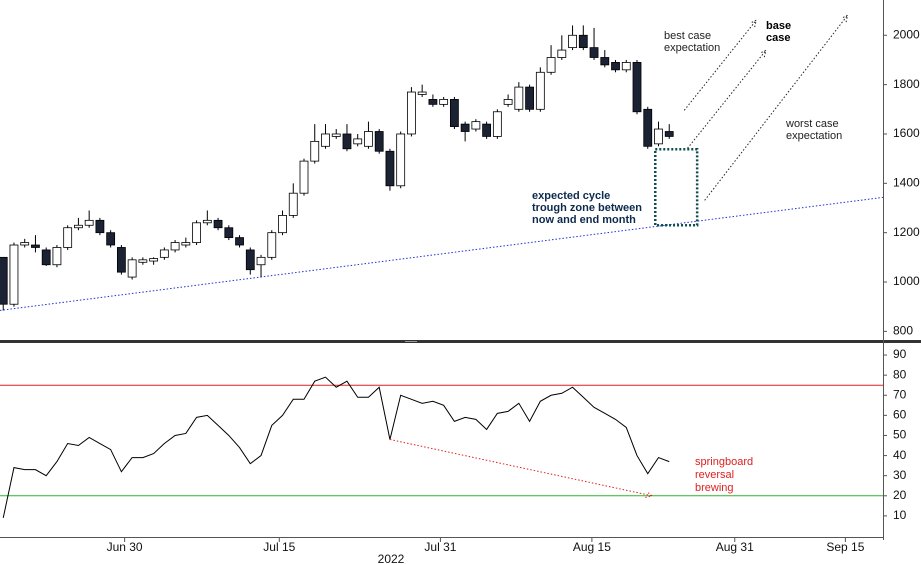 The height and width of the screenshot is (564, 921). I want to click on x-axis-label: 2022, so click(391, 558).